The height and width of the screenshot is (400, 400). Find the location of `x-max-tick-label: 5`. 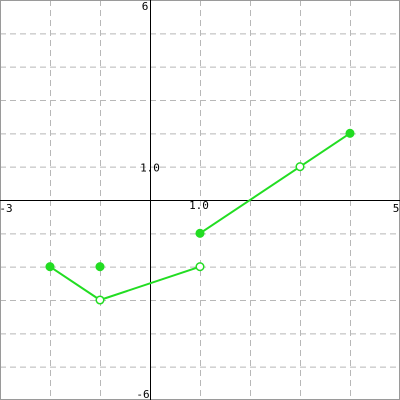

x-max-tick-label: 5 is located at coordinates (396, 208).